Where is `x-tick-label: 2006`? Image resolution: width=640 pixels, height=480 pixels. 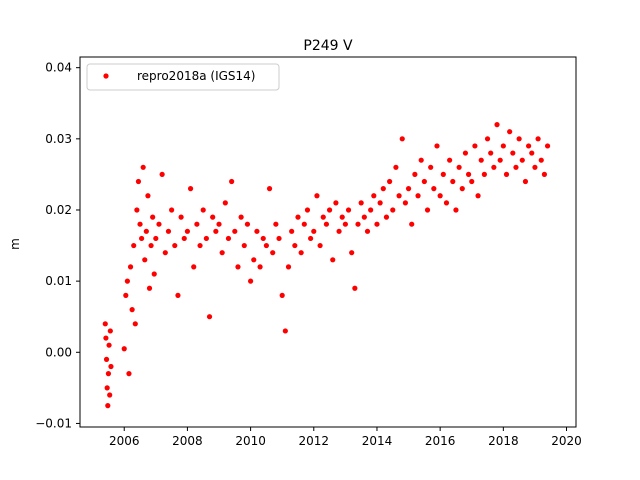
x-tick-label: 2006 is located at coordinates (124, 441).